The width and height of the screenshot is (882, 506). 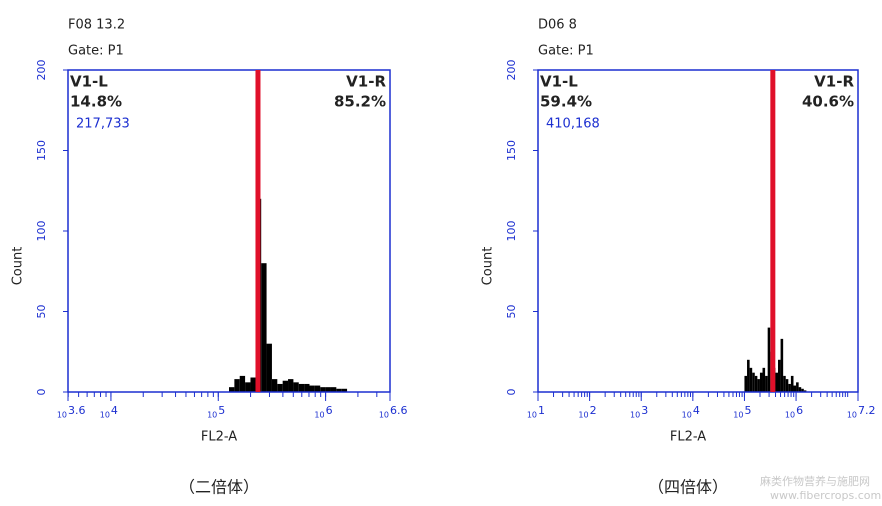 I want to click on x-tick-label: 7.2, so click(x=867, y=410).